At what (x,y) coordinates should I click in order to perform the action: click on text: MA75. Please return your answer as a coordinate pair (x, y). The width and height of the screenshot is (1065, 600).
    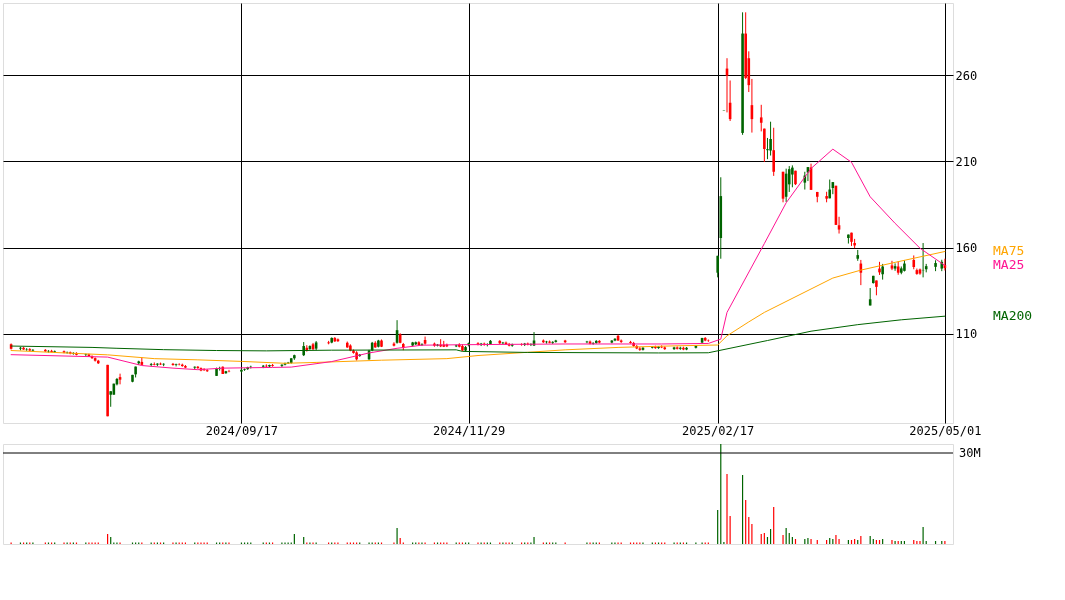
    Looking at the image, I should click on (1009, 251).